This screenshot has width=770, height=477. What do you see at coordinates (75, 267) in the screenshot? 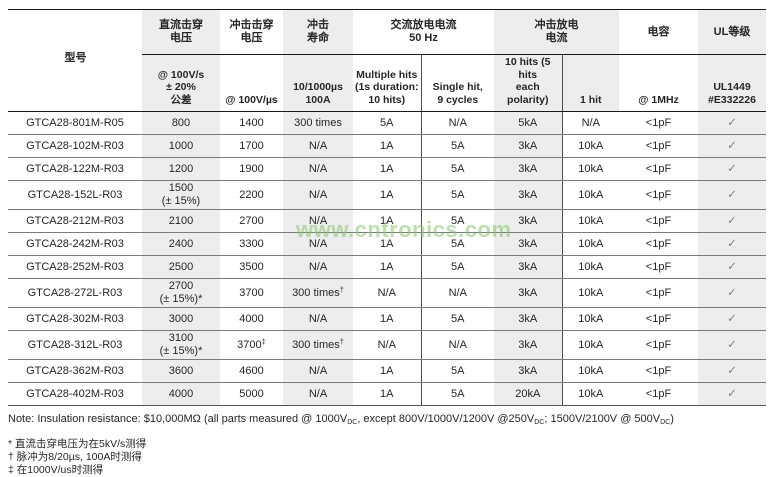
I see `model-cell: GTCA28-252M-R03` at bounding box center [75, 267].